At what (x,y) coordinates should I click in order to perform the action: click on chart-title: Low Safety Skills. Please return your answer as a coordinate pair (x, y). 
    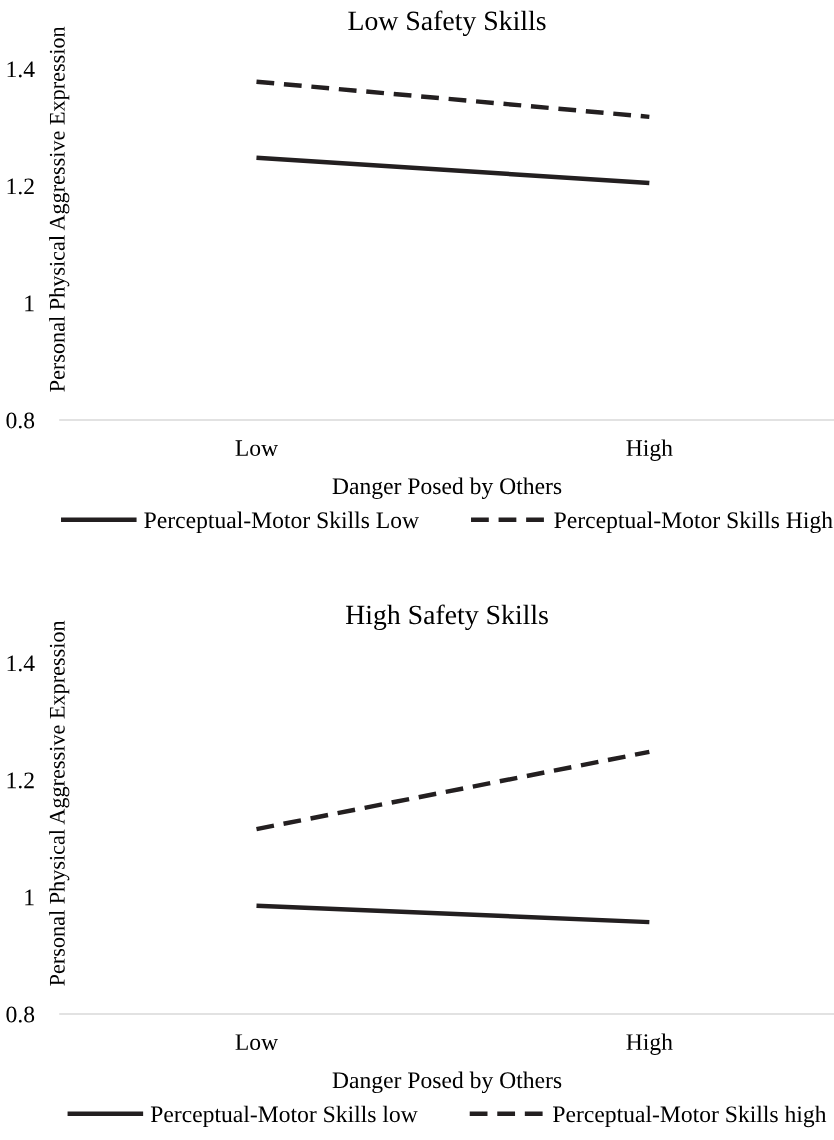
    Looking at the image, I should click on (447, 23).